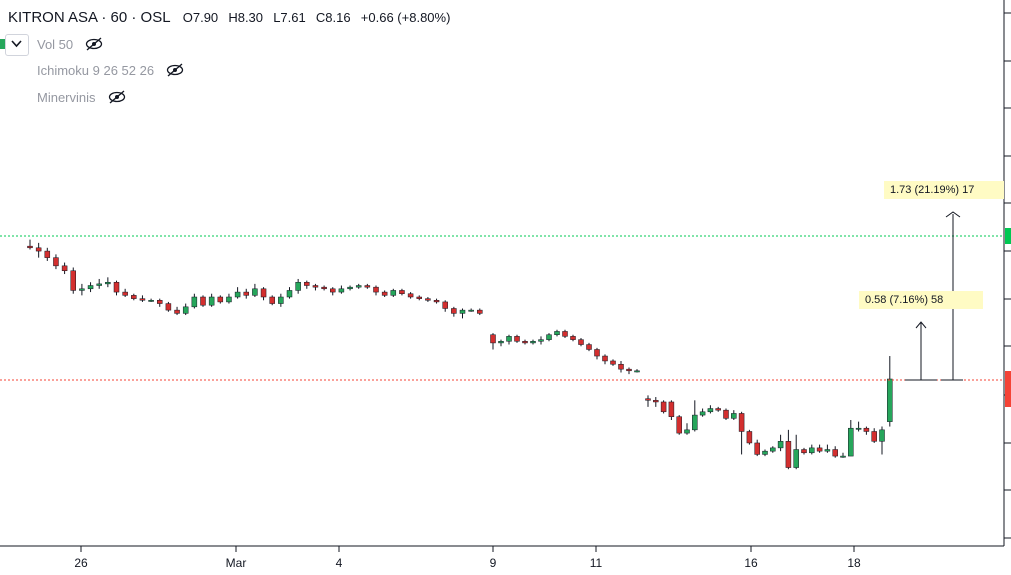 The image size is (1011, 575). What do you see at coordinates (70, 45) in the screenshot?
I see `indicator-vol: Vol 50` at bounding box center [70, 45].